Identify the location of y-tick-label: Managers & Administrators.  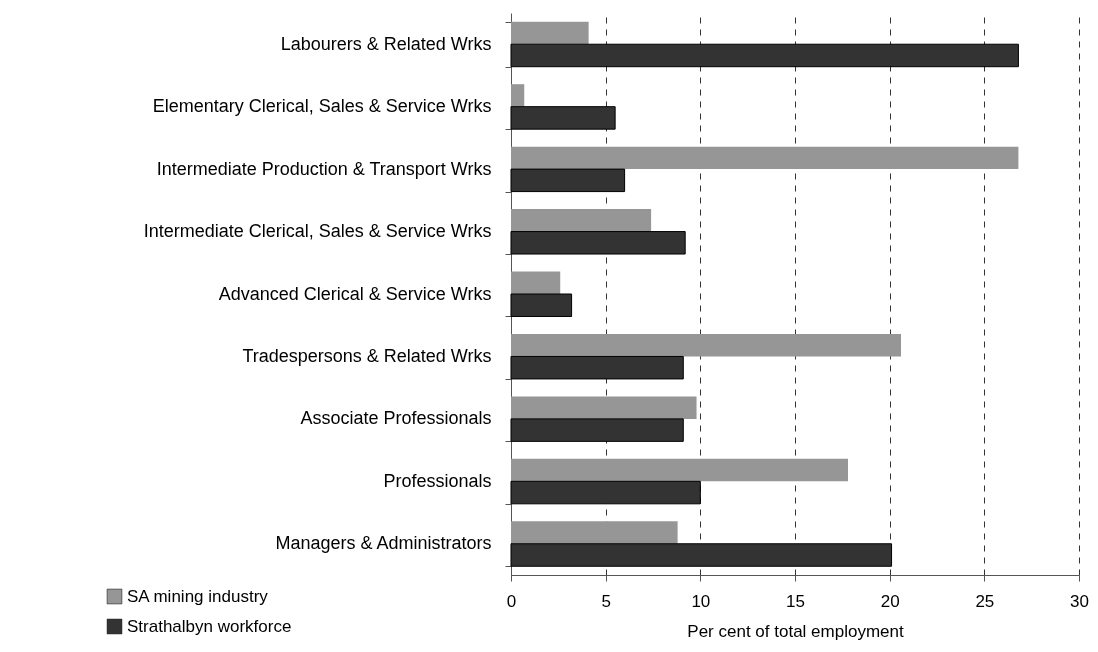
(383, 543).